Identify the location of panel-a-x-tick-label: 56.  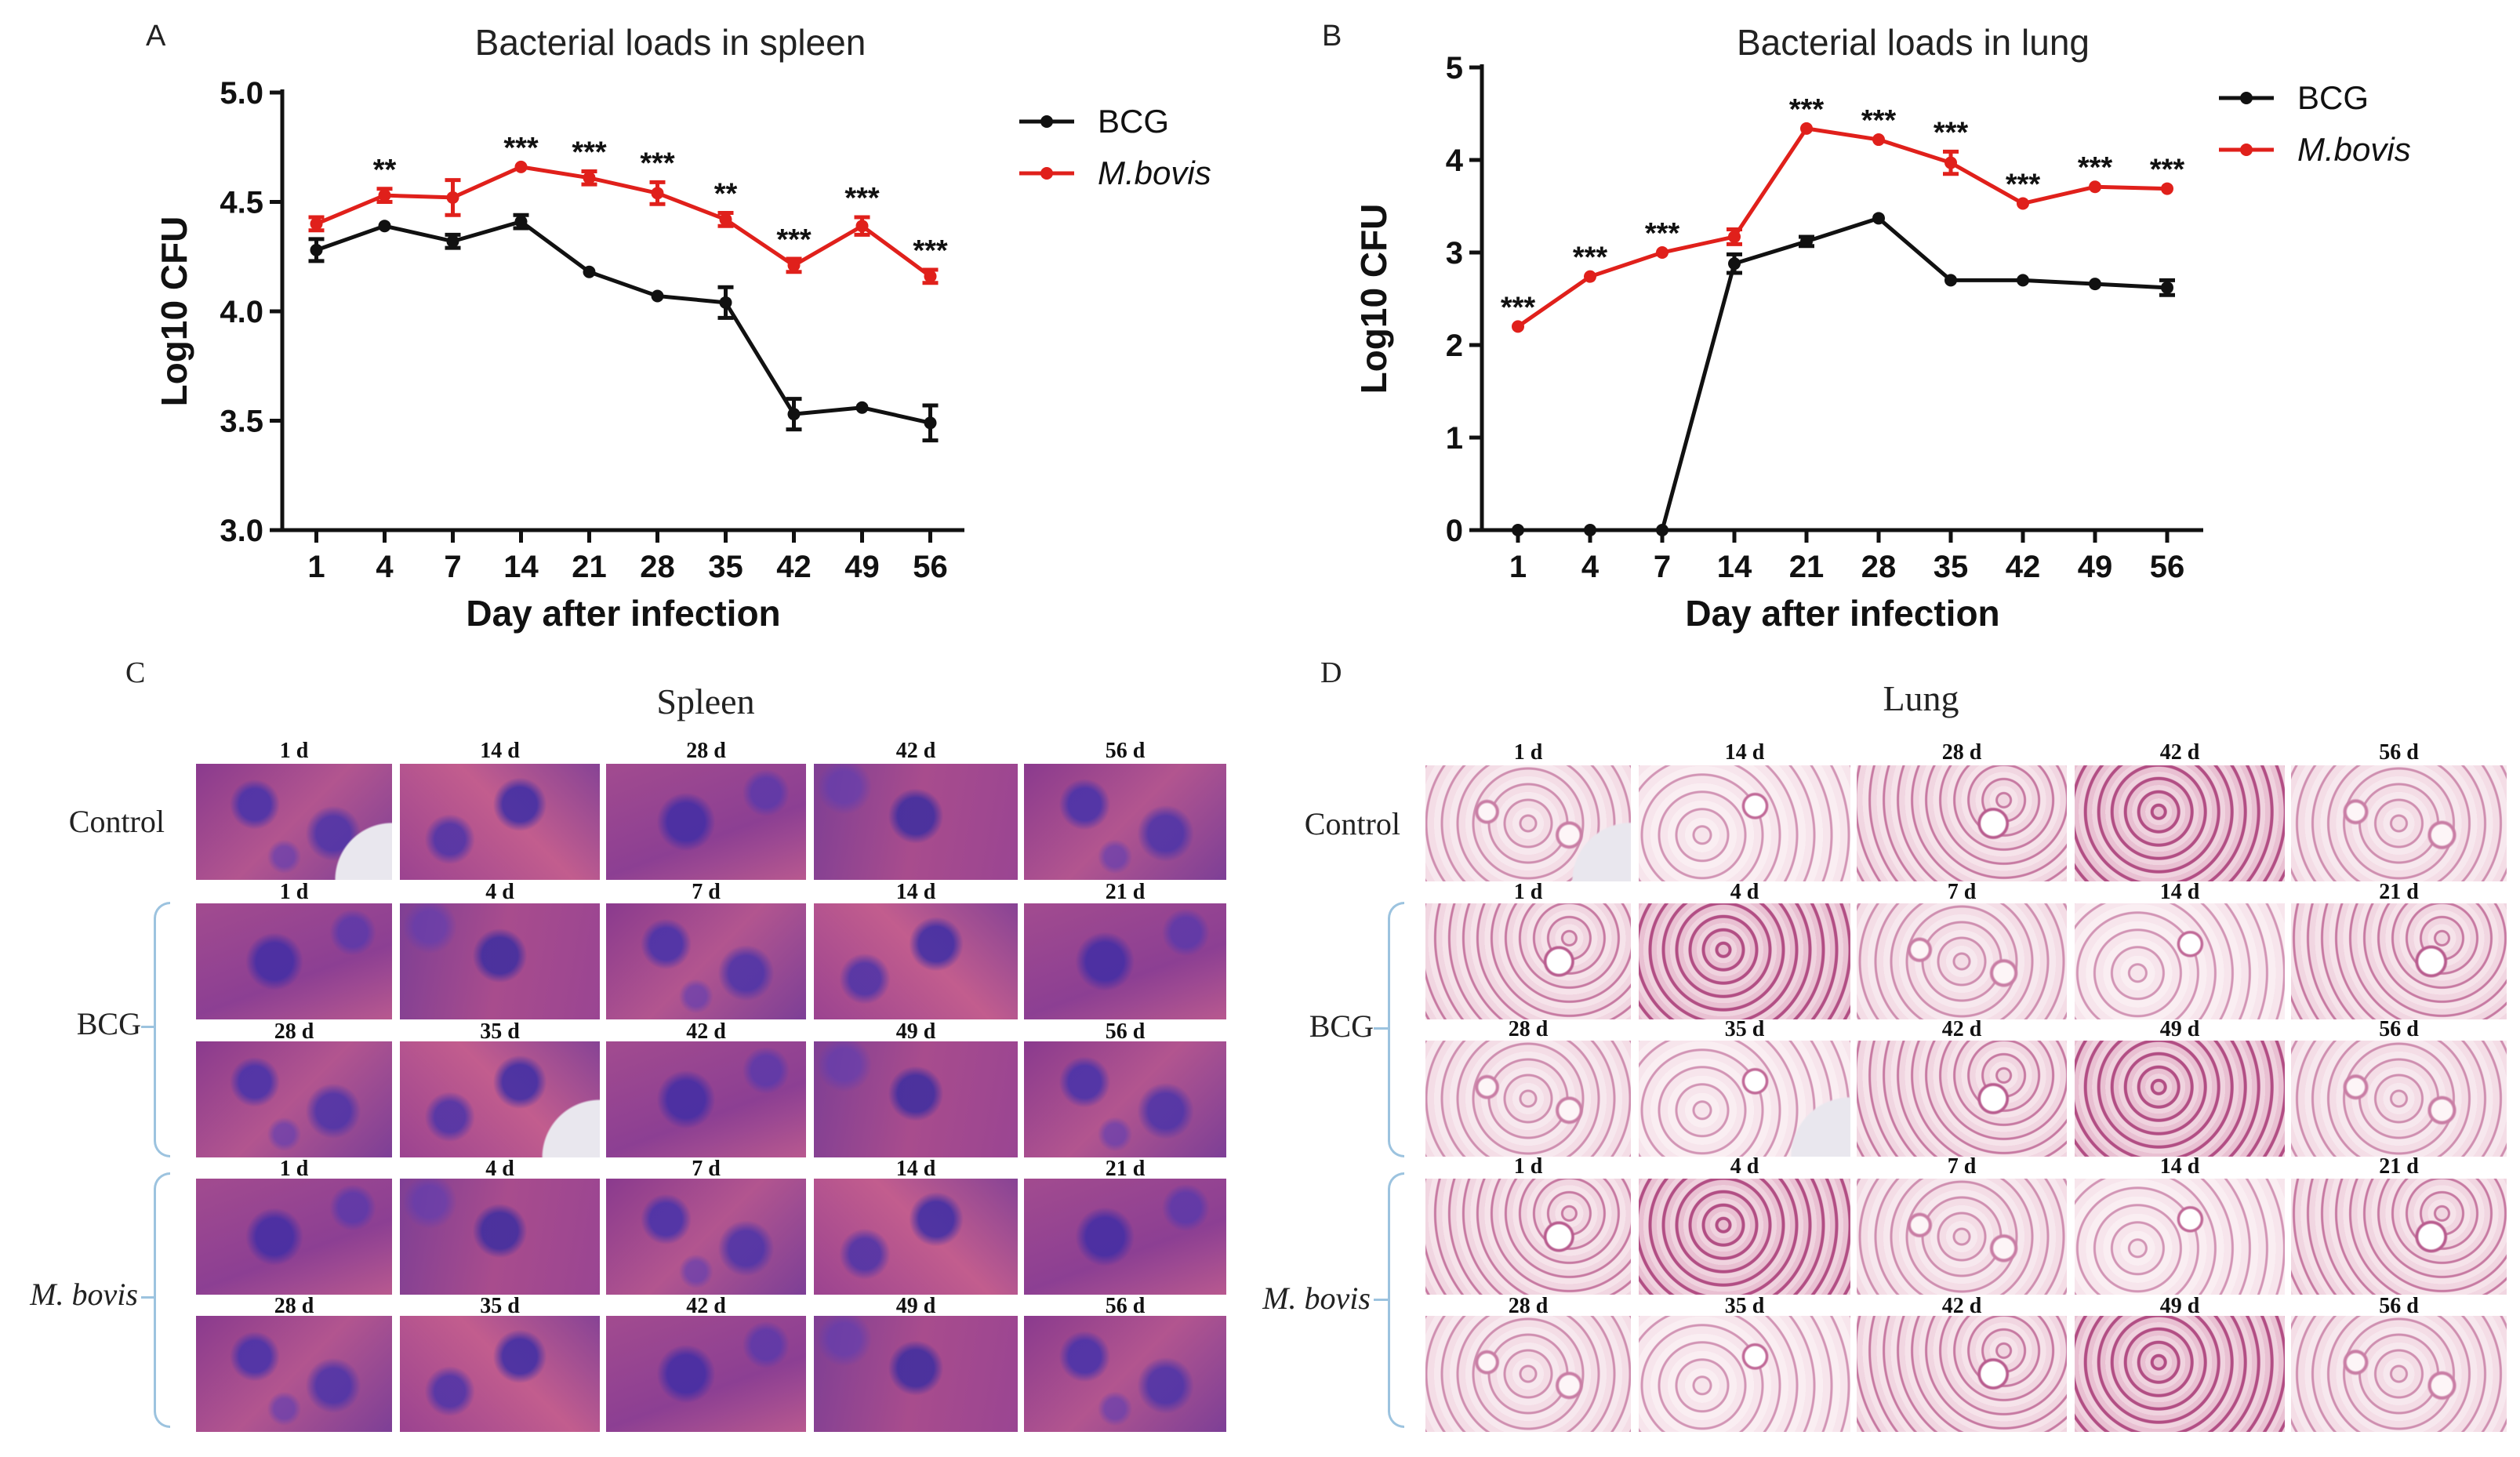
(930, 567).